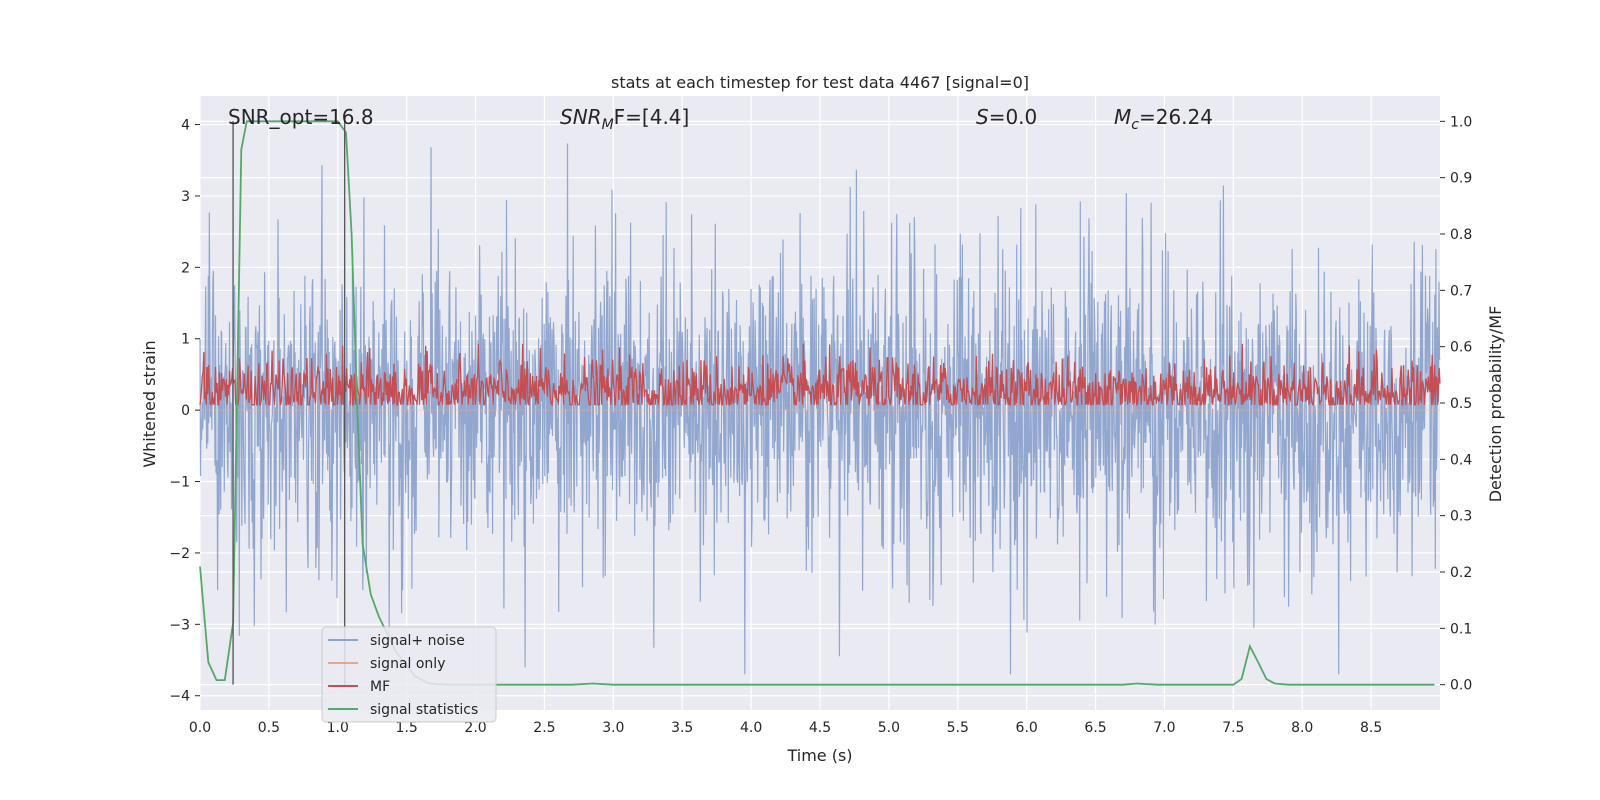 The height and width of the screenshot is (800, 1600). I want to click on y-tick-label: 4, so click(185, 126).